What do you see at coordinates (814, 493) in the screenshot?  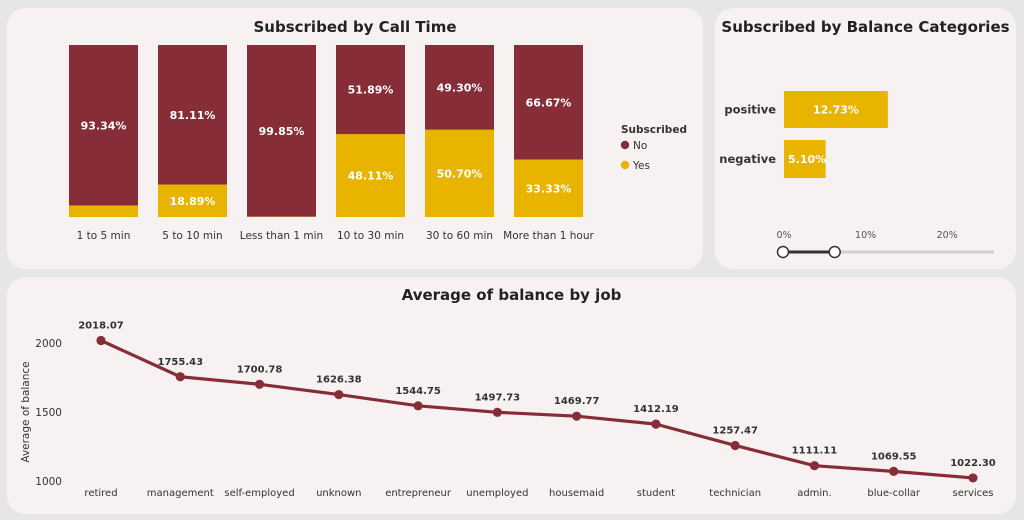 I see `category-label-9: admin.` at bounding box center [814, 493].